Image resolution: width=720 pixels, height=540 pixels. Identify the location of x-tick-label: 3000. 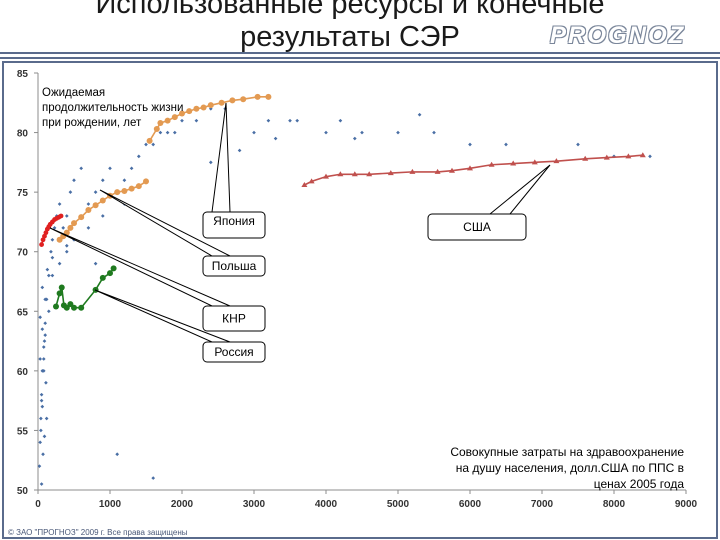
(254, 504).